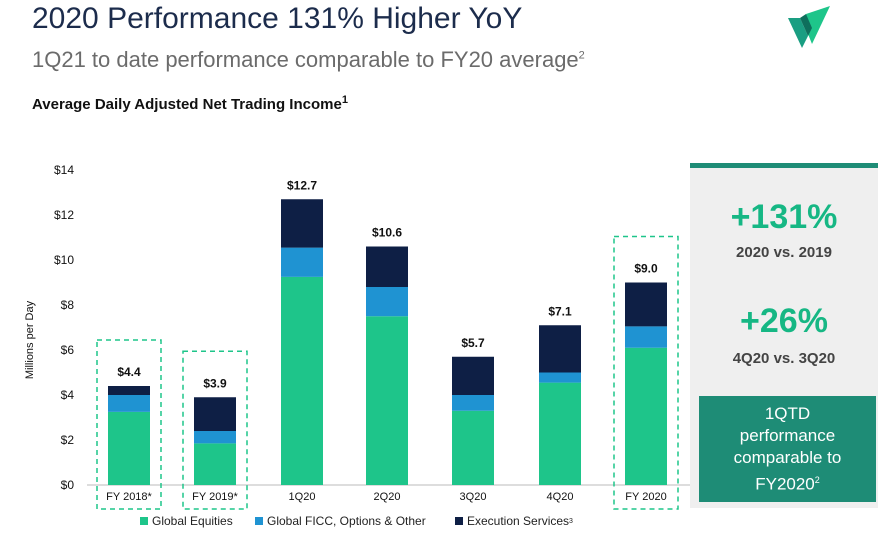  What do you see at coordinates (215, 383) in the screenshot?
I see `total-label-fy-2019: $3.9` at bounding box center [215, 383].